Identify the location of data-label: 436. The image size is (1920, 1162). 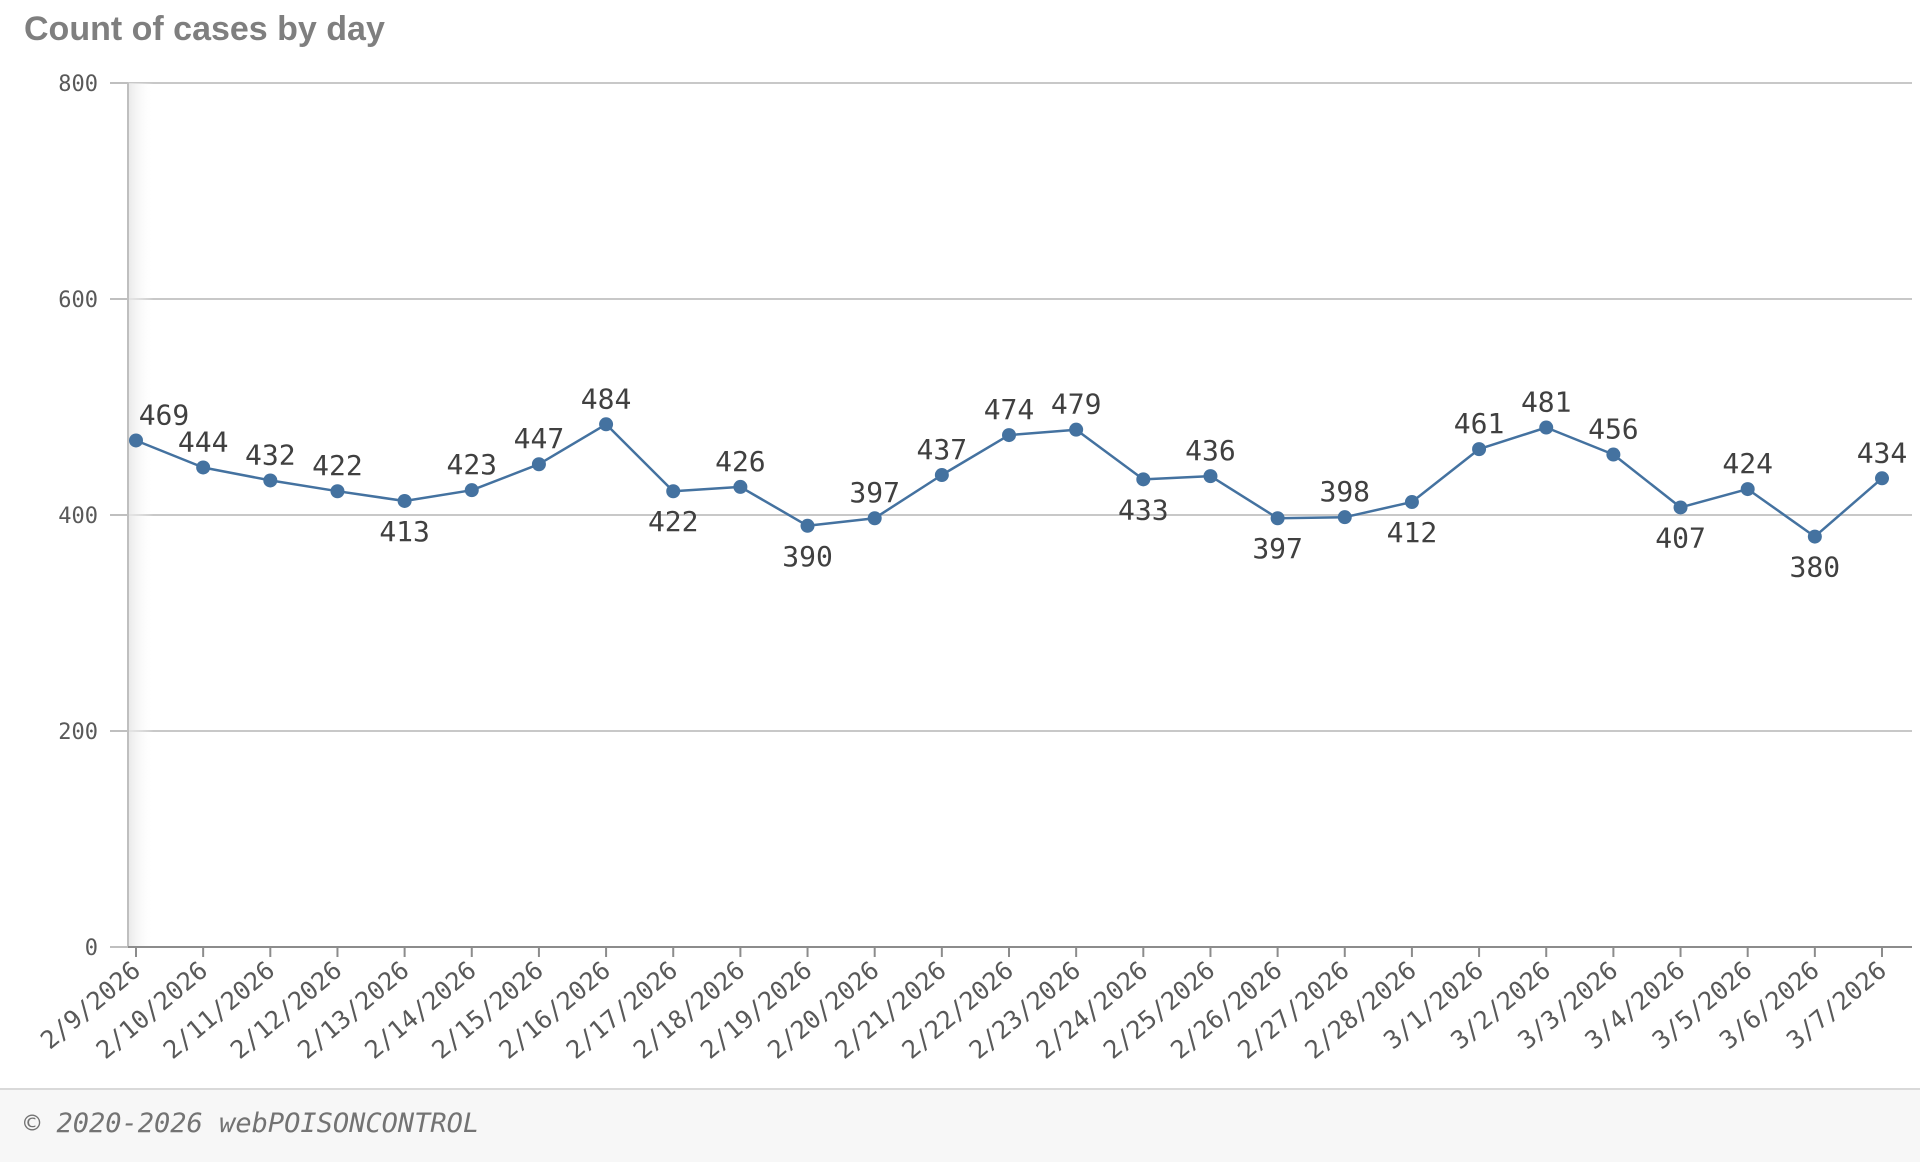
(1210, 450).